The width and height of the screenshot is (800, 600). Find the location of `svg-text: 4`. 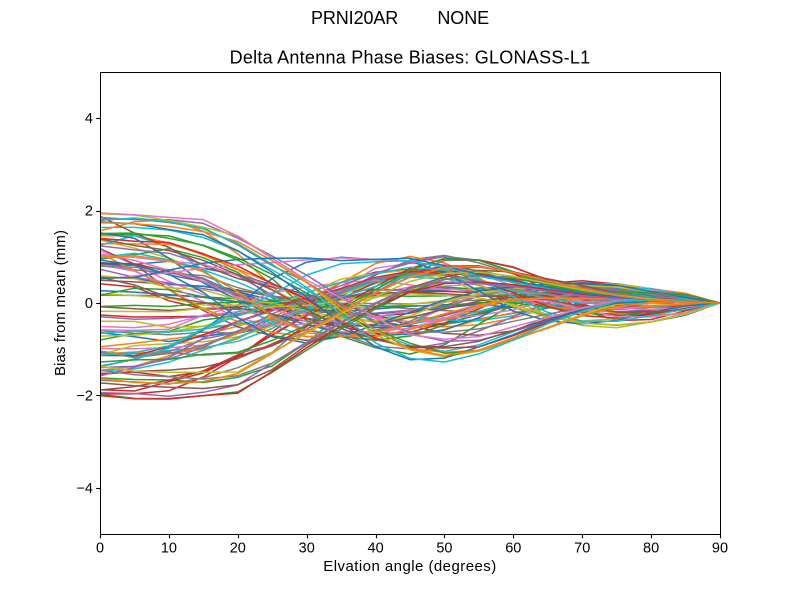

svg-text: 4 is located at coordinates (89, 119).